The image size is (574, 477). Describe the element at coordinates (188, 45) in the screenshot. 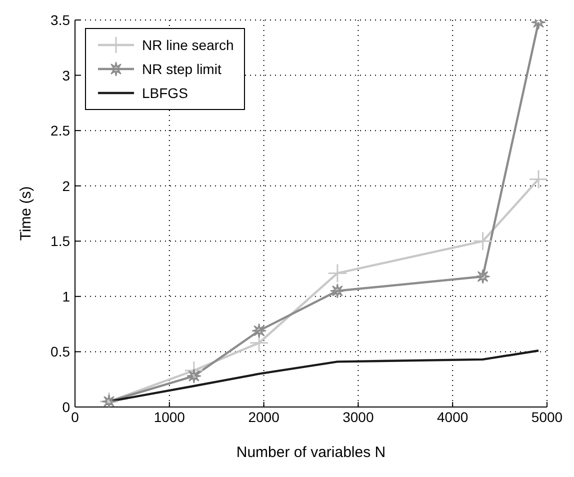

I see `legend-label: NR line search` at that location.